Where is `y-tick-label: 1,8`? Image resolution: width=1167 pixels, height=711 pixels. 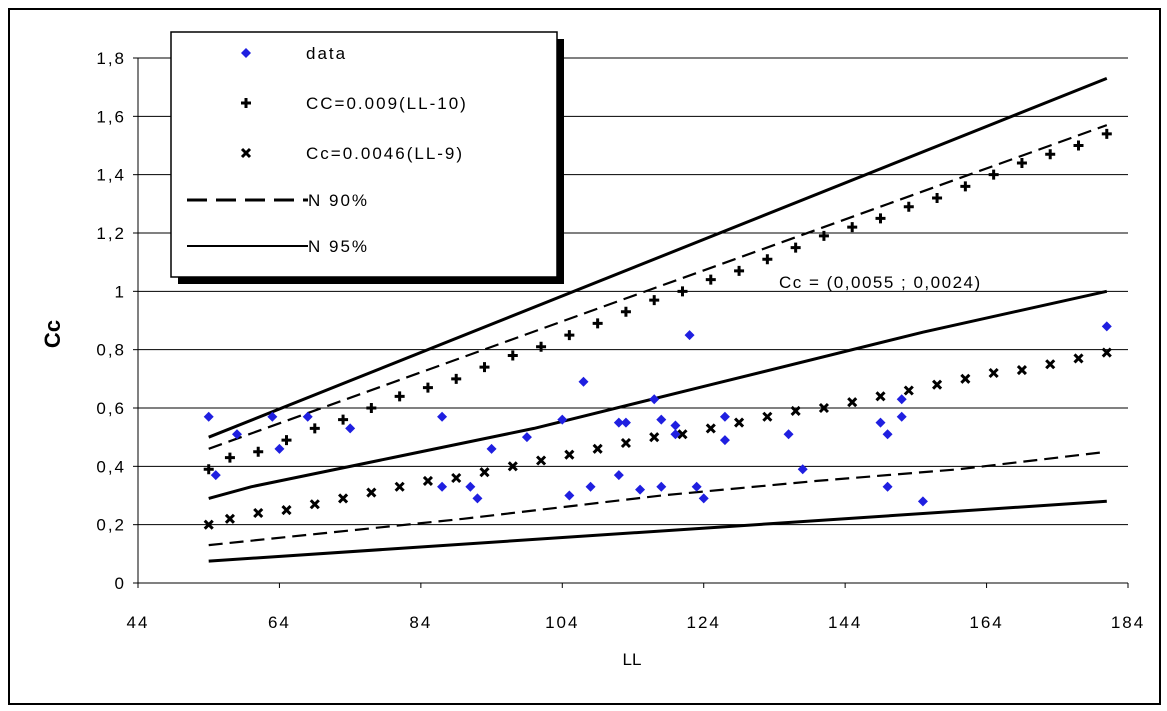 y-tick-label: 1,8 is located at coordinates (111, 58).